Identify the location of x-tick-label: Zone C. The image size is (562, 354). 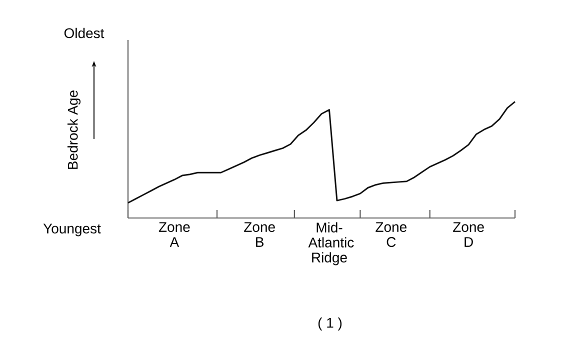
(391, 234).